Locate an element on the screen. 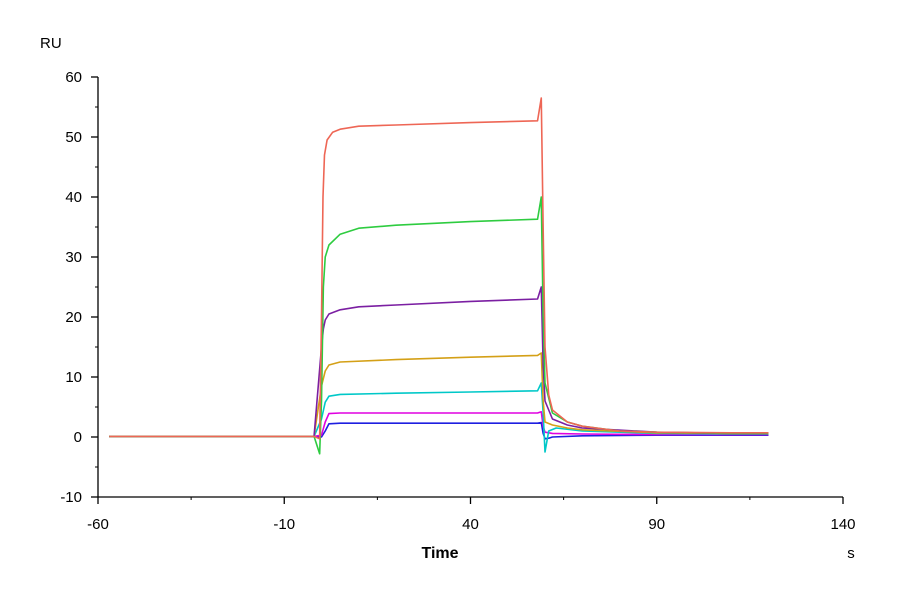  y-tick-label: 60 is located at coordinates (73, 77).